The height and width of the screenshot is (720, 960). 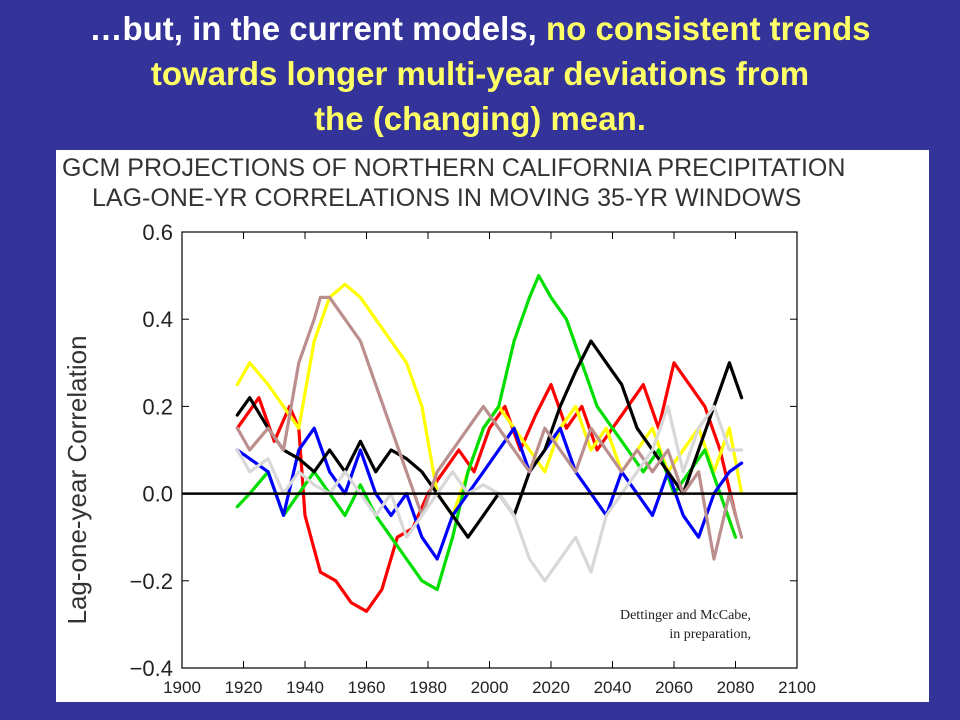 What do you see at coordinates (157, 319) in the screenshot?
I see `y-tick-label: 0.4` at bounding box center [157, 319].